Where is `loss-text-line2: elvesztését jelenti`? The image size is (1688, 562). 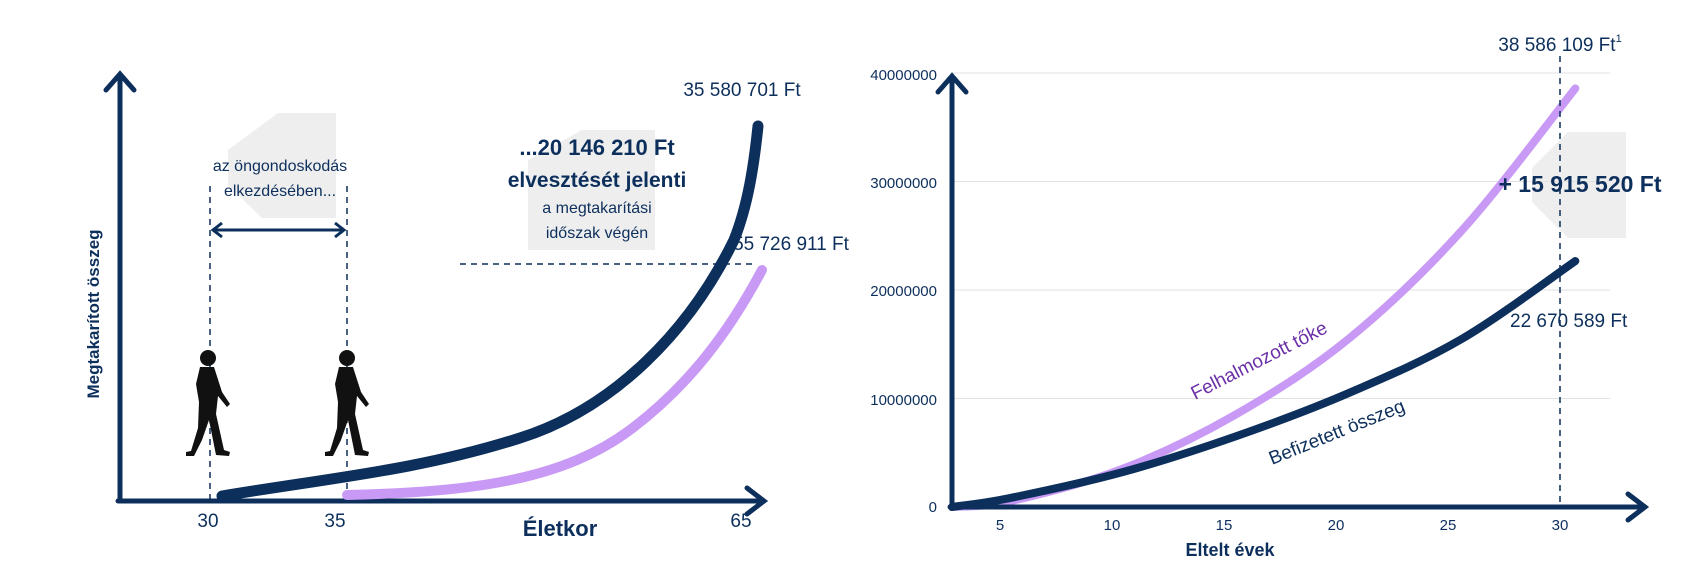 loss-text-line2: elvesztését jelenti is located at coordinates (597, 180).